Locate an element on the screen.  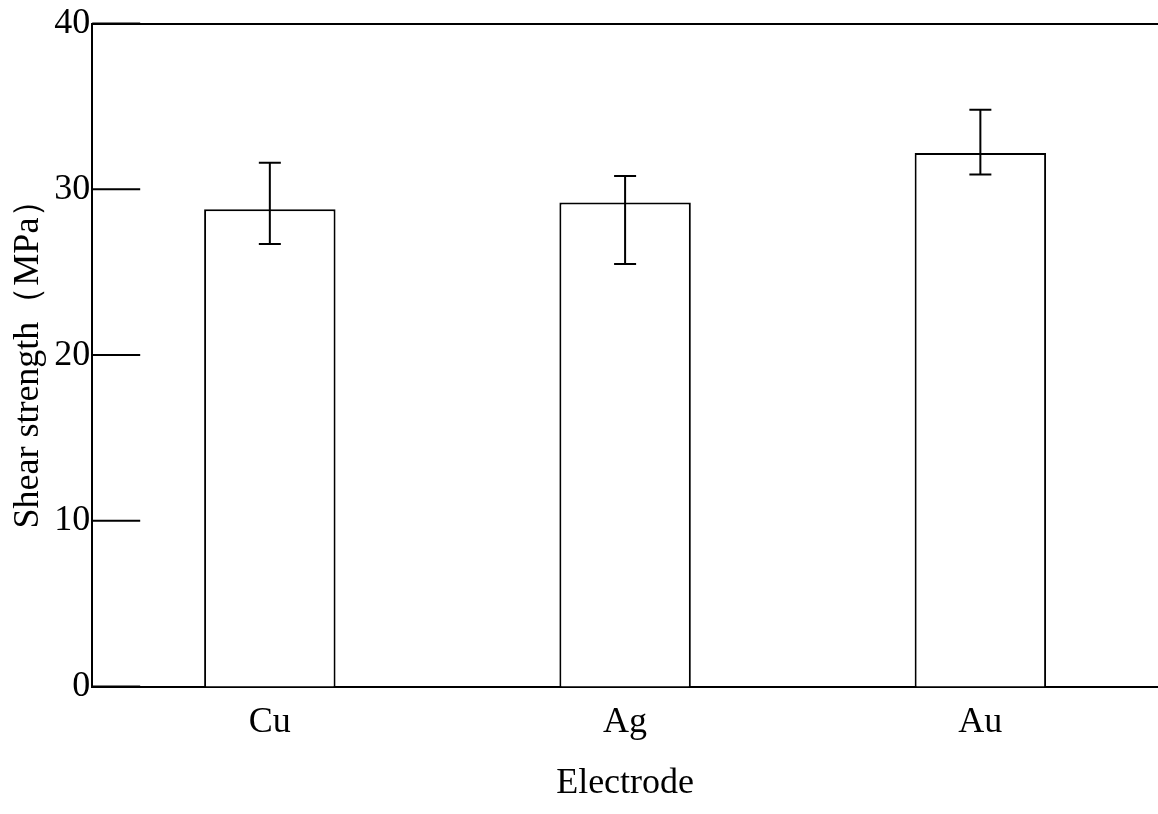
x-tick-label: Cu is located at coordinates (269, 719).